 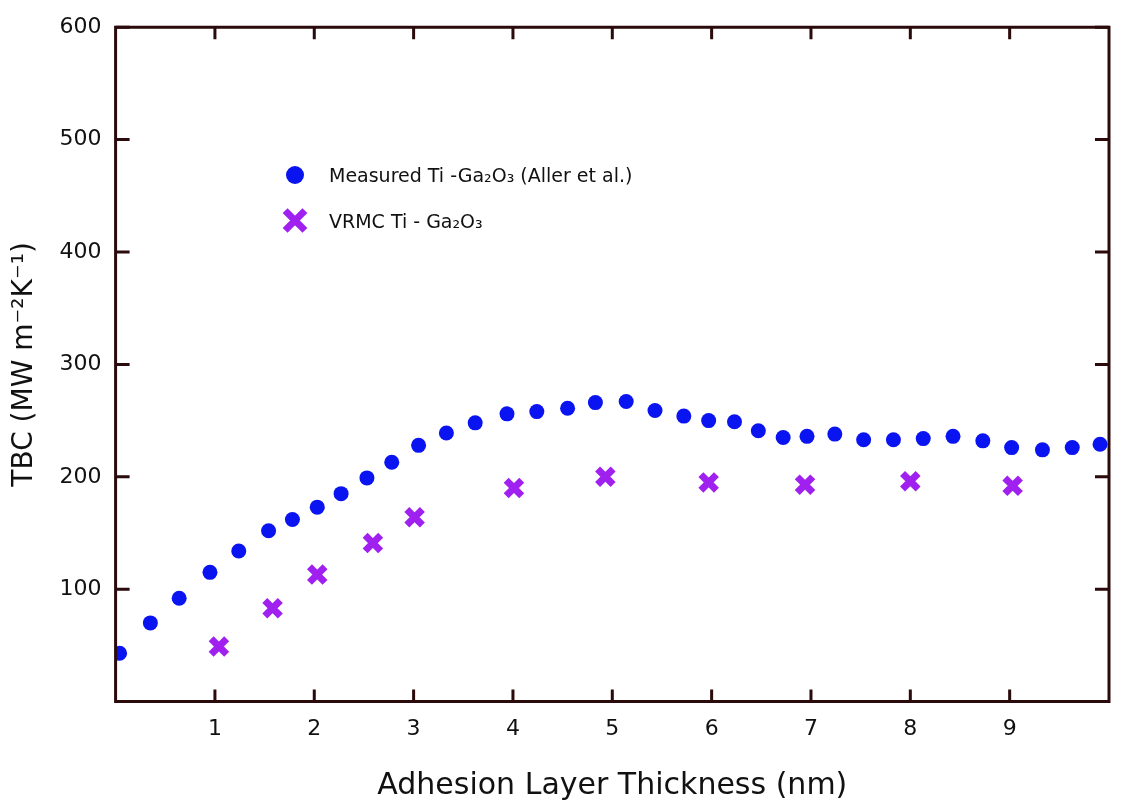 I want to click on y-tick-label: 100, so click(x=80, y=587).